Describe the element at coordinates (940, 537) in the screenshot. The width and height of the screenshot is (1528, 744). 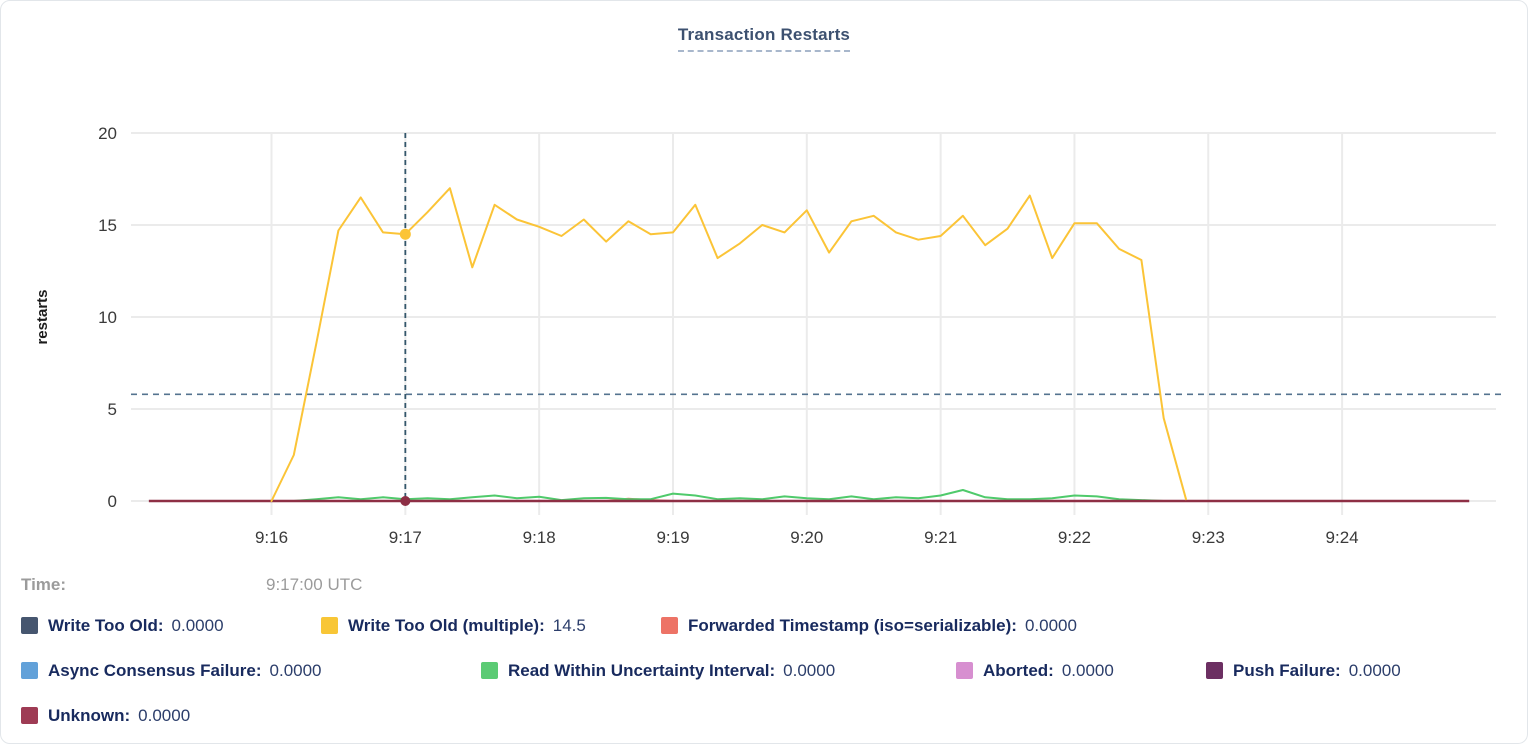
I see `x-tick-label: 9:21` at that location.